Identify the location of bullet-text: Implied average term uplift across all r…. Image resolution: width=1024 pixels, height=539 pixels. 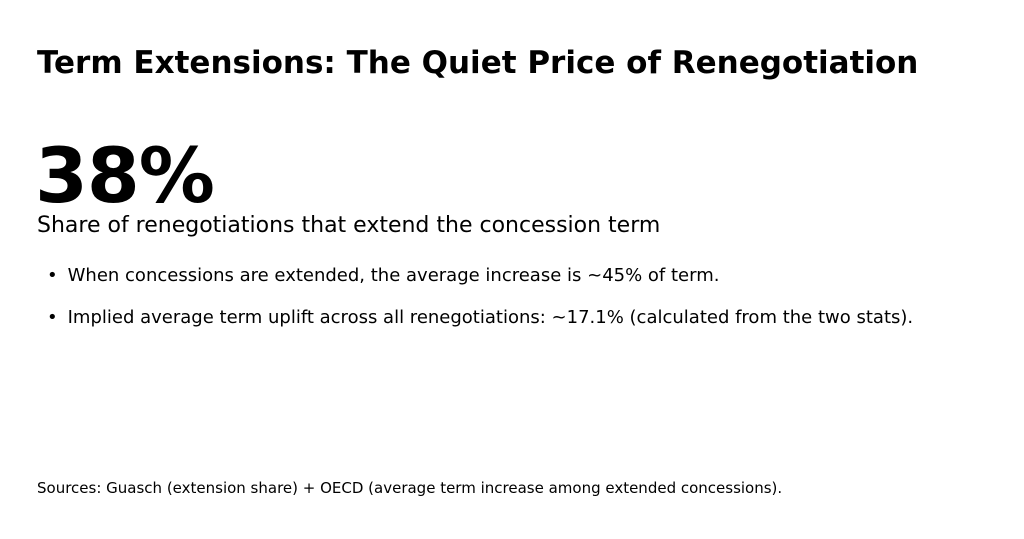
(490, 318).